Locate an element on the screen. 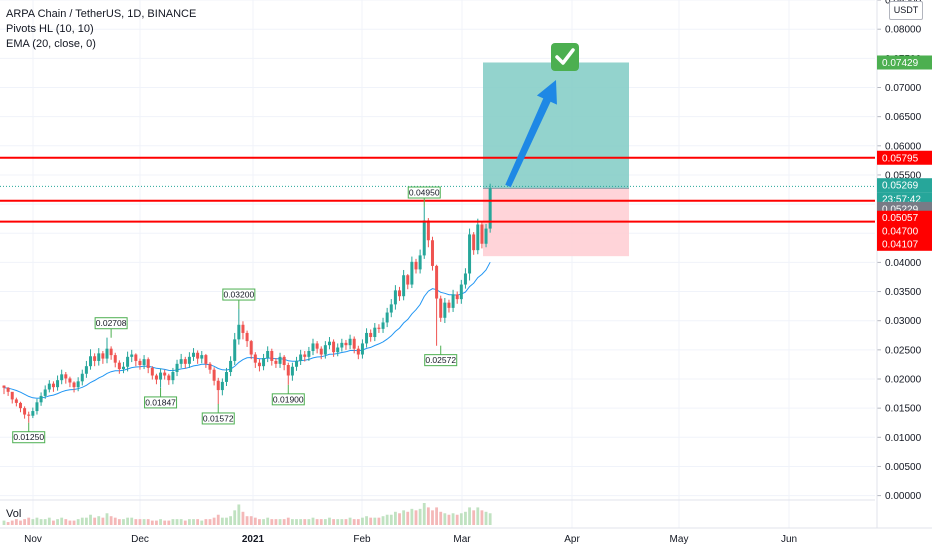 The width and height of the screenshot is (932, 550). symbol-title: ARPA Chain / TetherUS, 1D, BINANCE is located at coordinates (101, 14).